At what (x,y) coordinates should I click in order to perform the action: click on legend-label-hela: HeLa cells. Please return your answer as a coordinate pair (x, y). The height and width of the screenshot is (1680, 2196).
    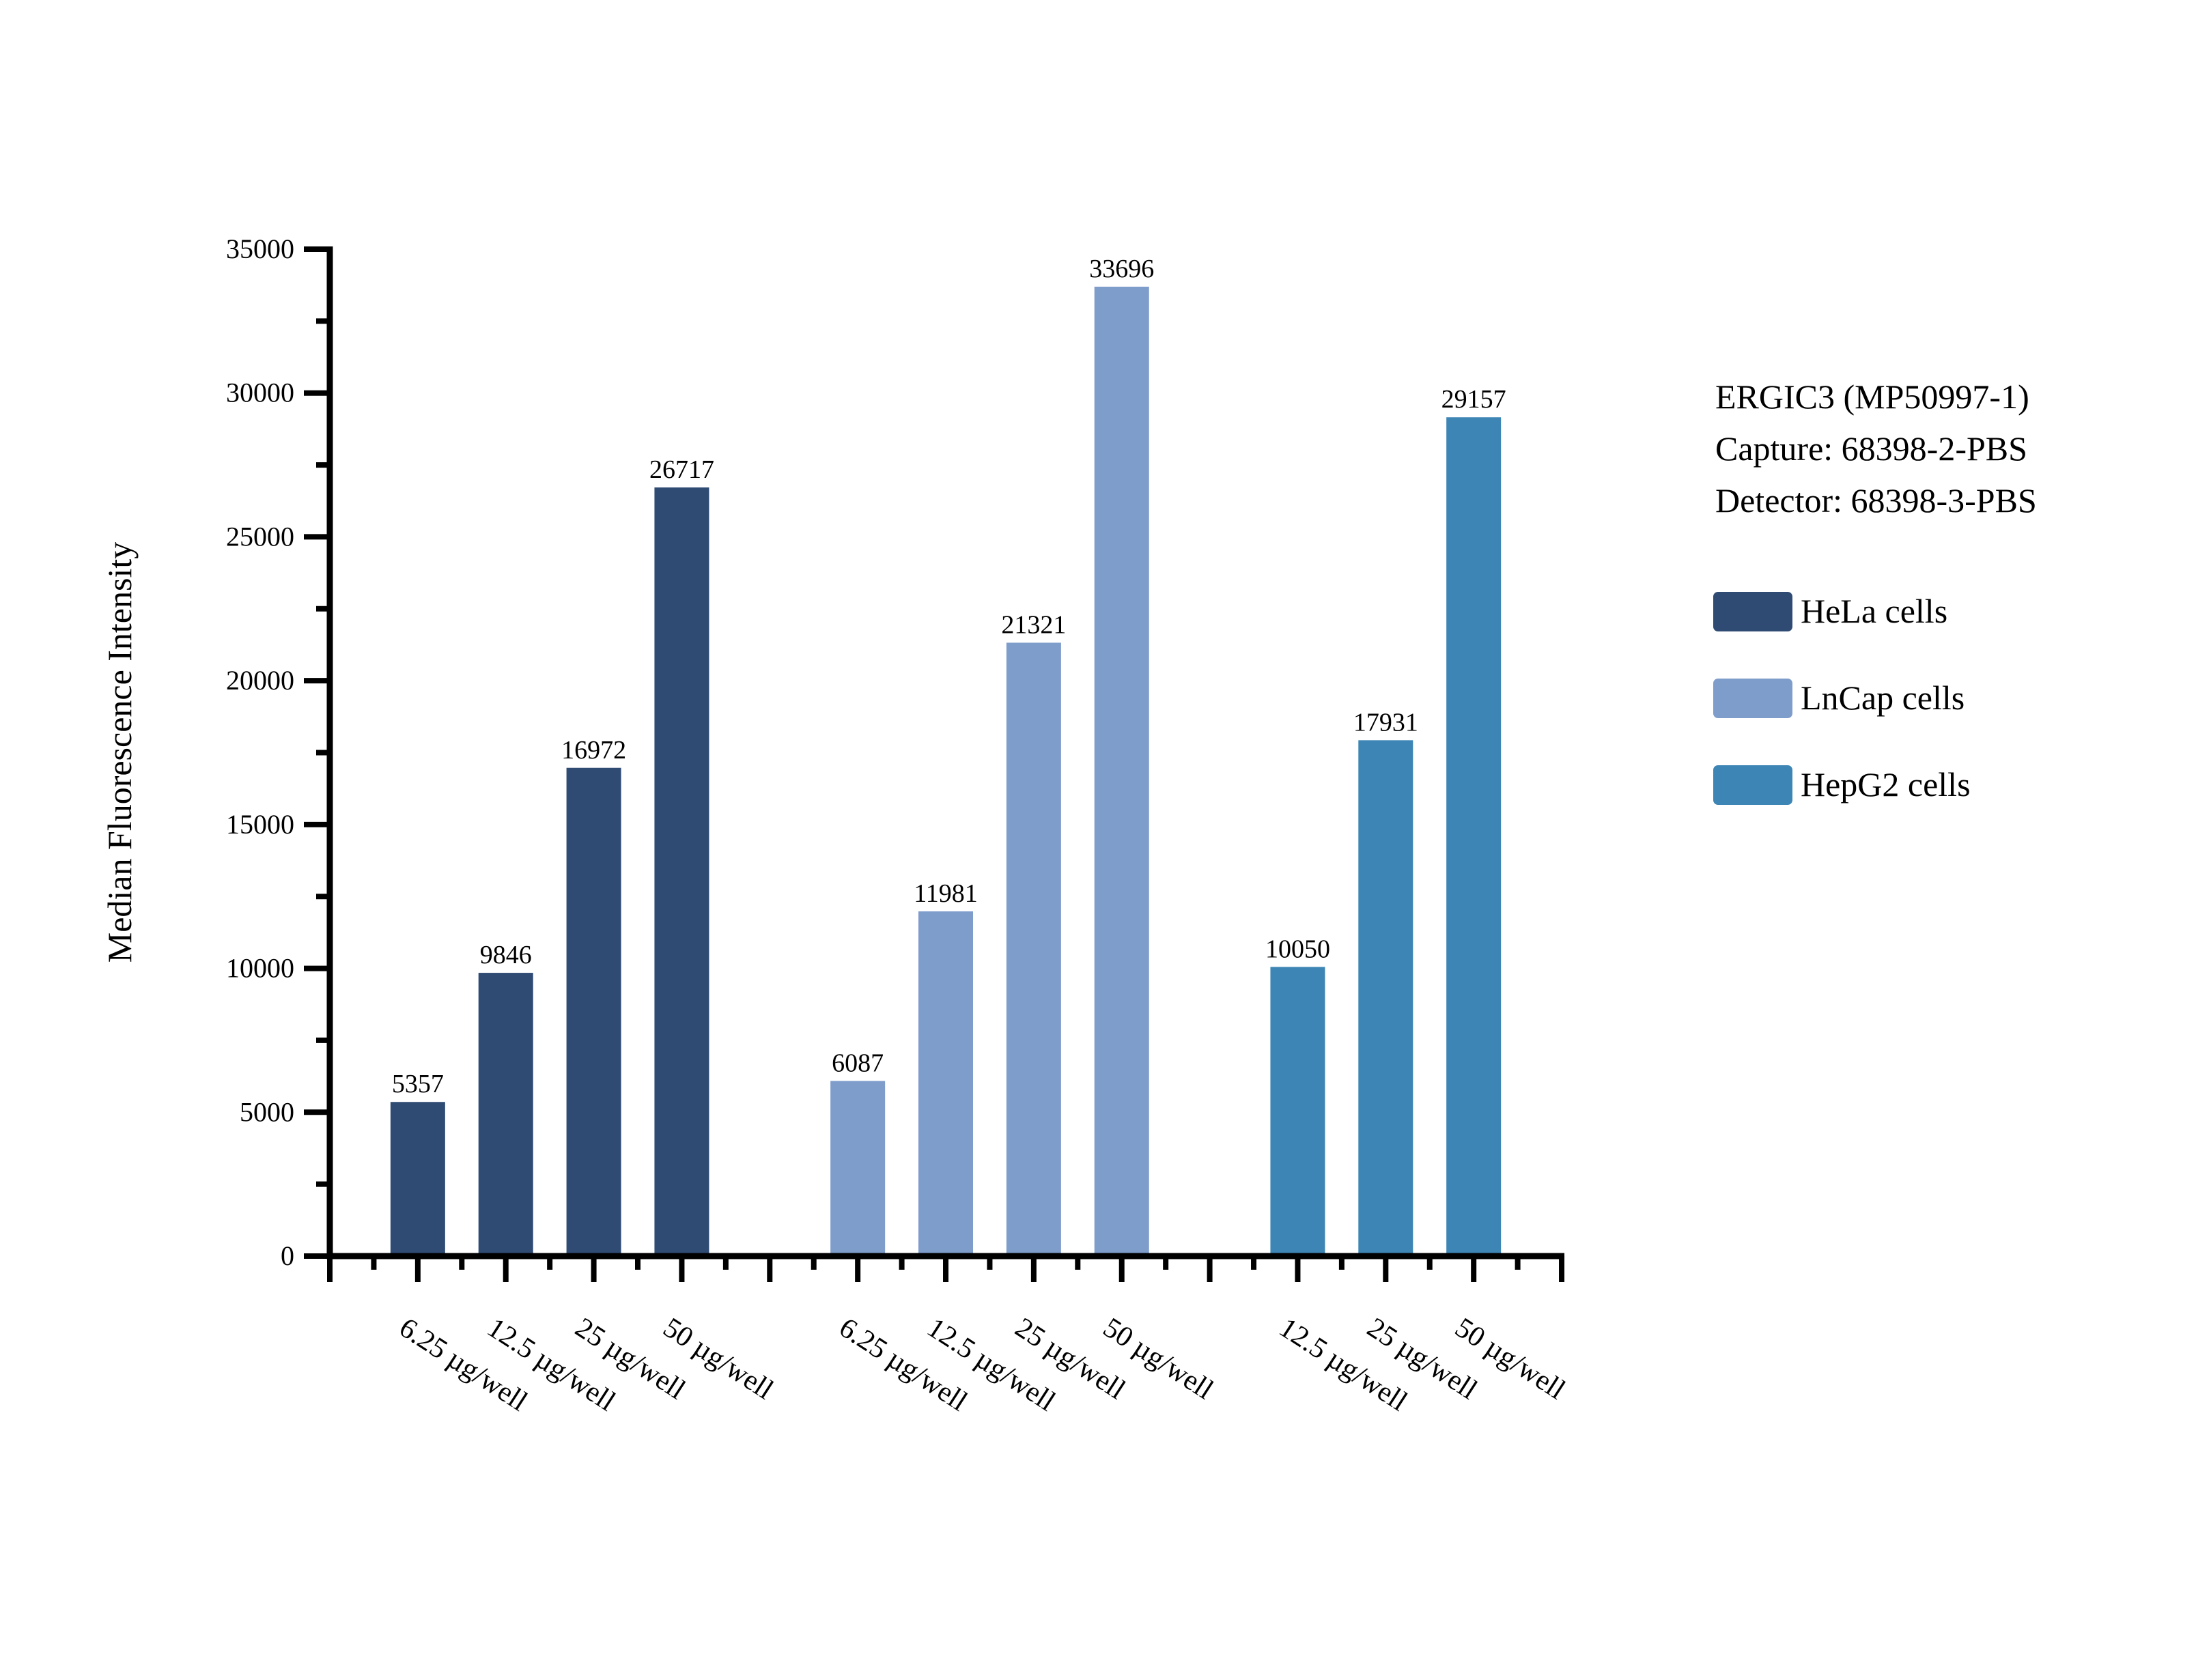
    Looking at the image, I should click on (1874, 611).